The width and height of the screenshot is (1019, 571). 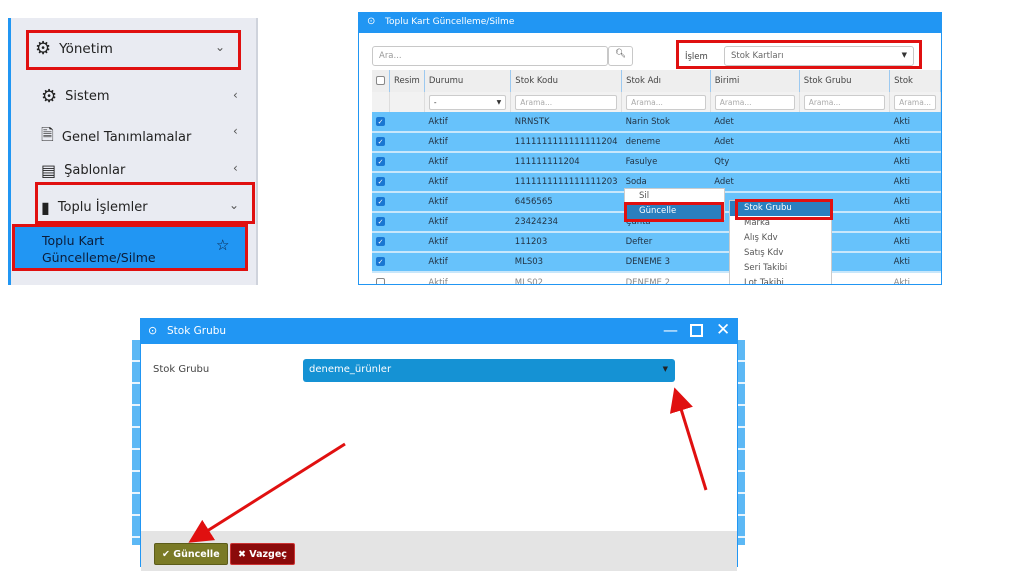 I want to click on menu-item-sil: Sil, so click(x=644, y=196).